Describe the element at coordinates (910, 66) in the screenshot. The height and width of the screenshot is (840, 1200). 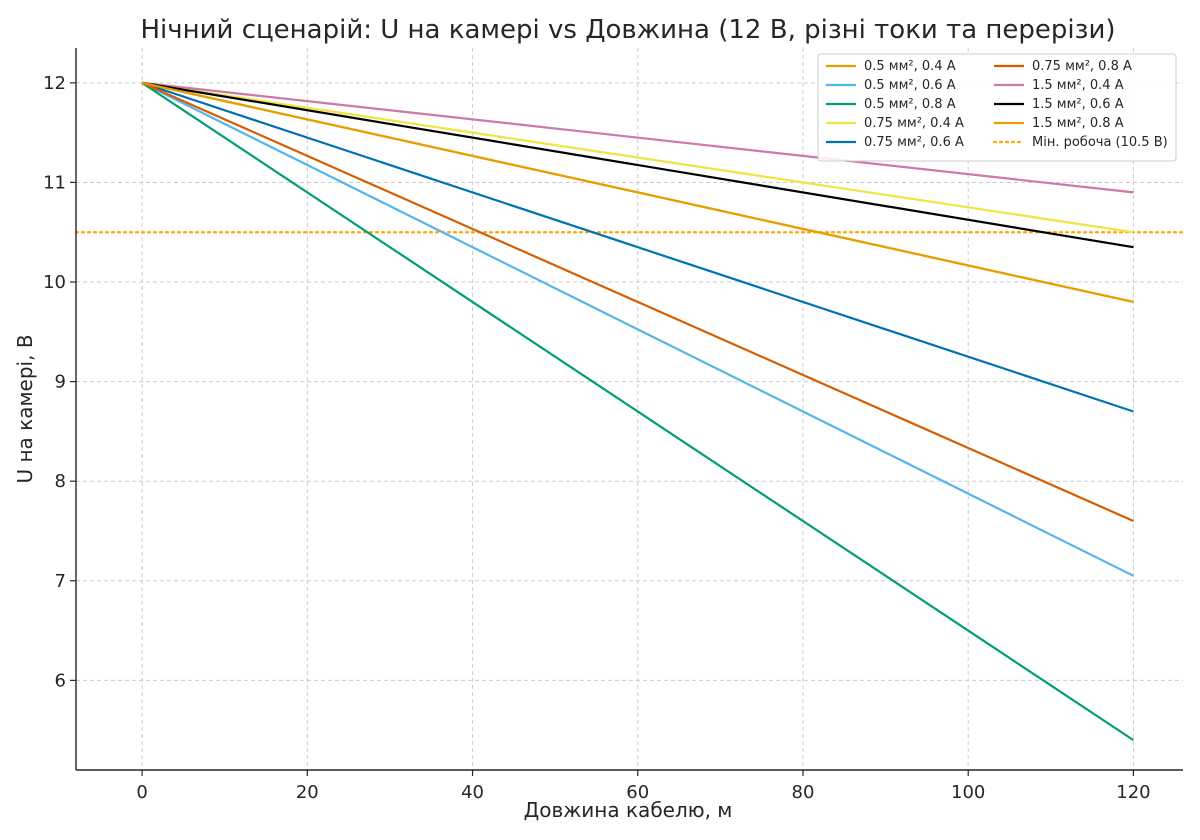
I see `legend-label: 0.5 мм², 0.4 А` at that location.